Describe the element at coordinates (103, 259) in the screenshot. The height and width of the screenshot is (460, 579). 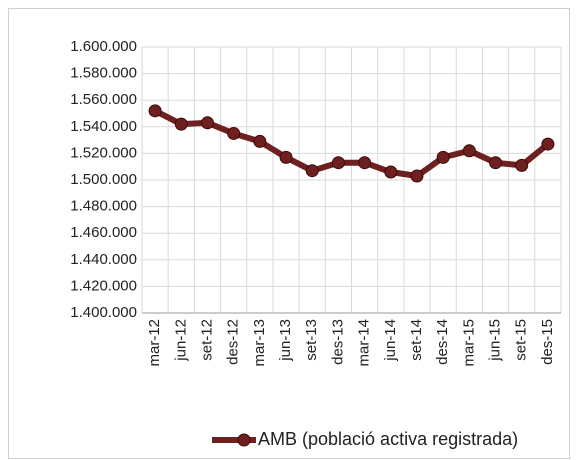
I see `y-tick-label: 1.440.000` at that location.